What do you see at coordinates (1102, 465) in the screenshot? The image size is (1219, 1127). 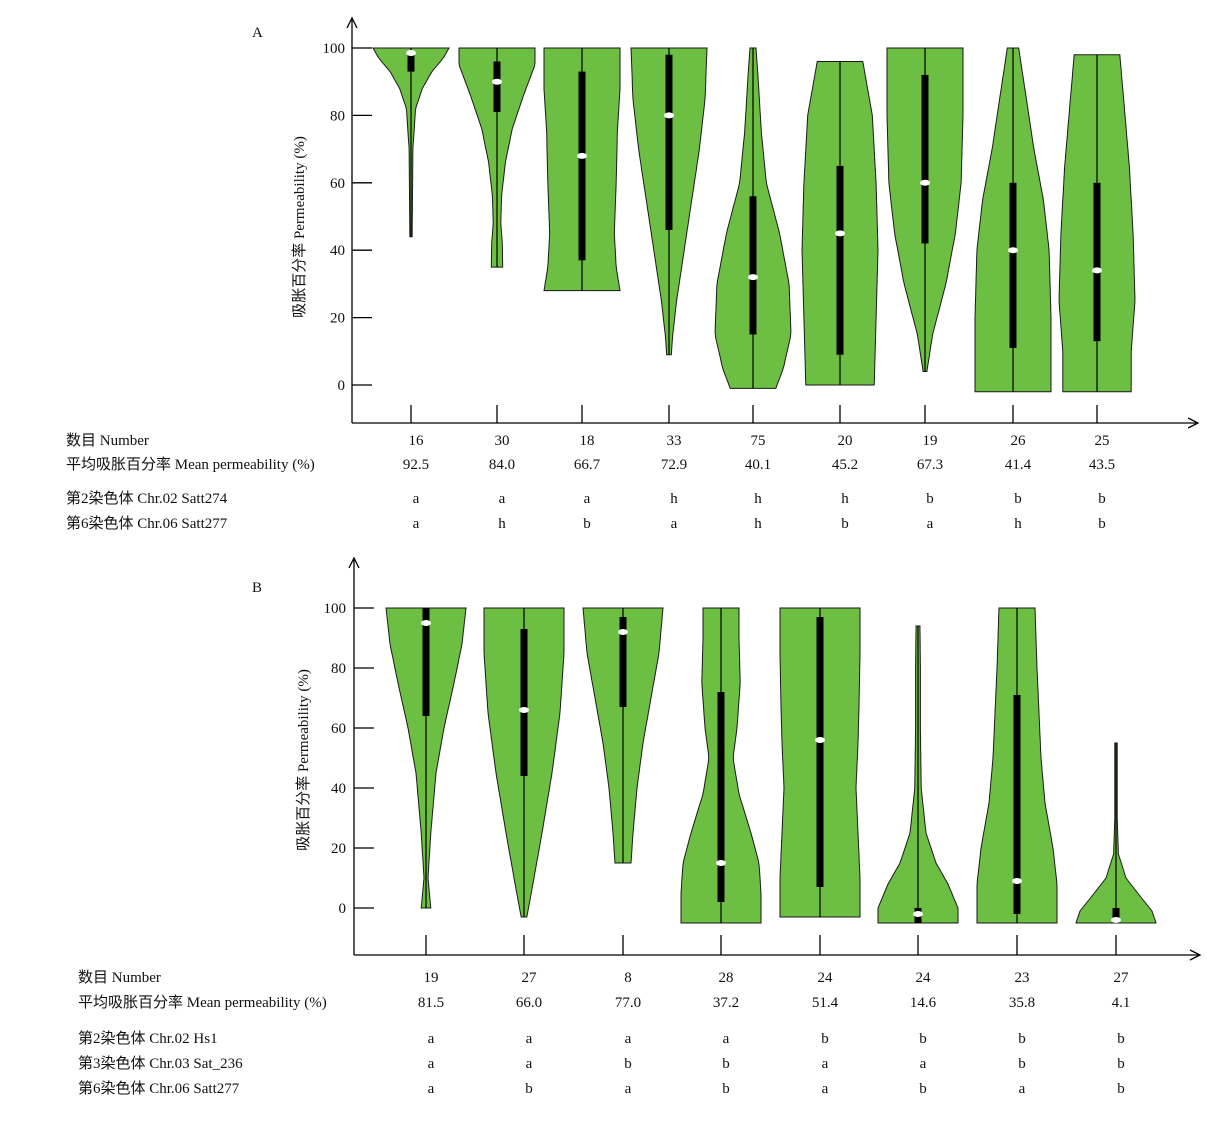 I see `panel-a-group-mean: 43.5` at bounding box center [1102, 465].